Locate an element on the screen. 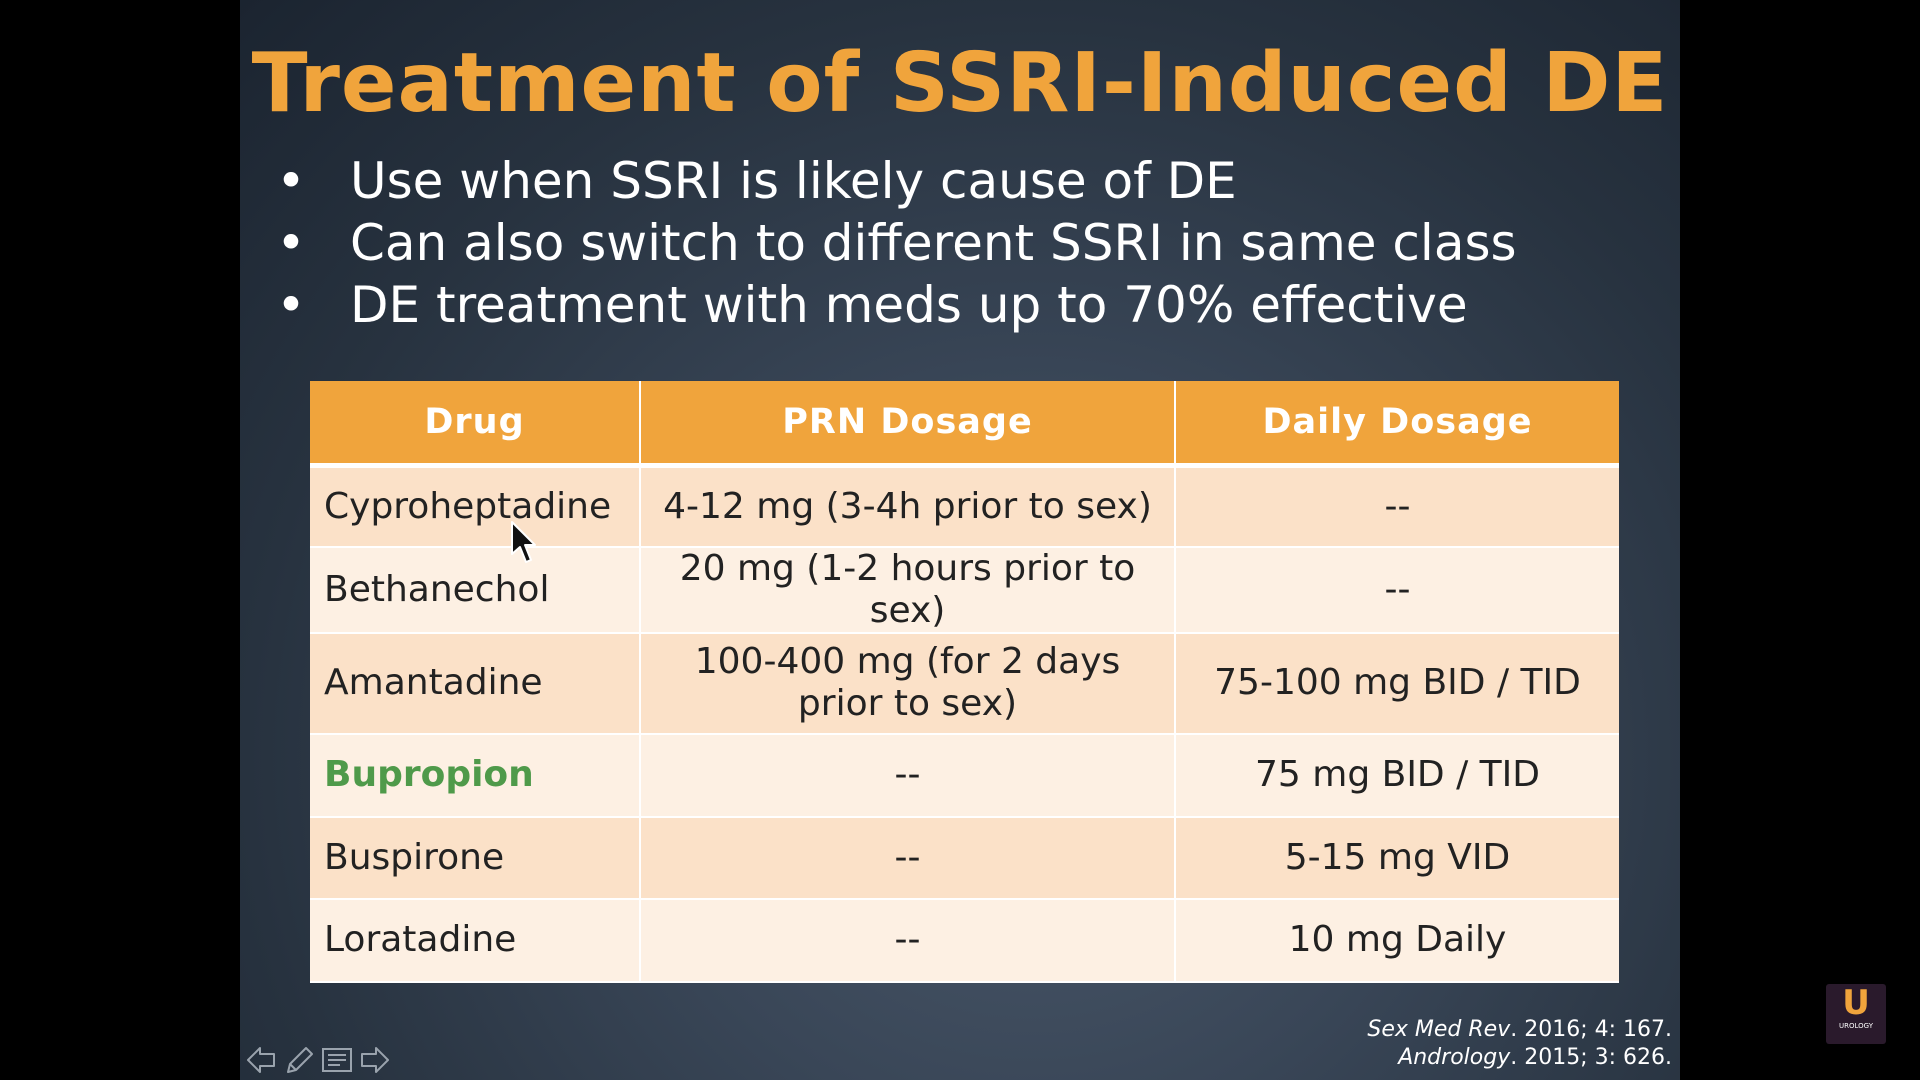  drug-cell-highlighted: Bupropion is located at coordinates (475, 775).